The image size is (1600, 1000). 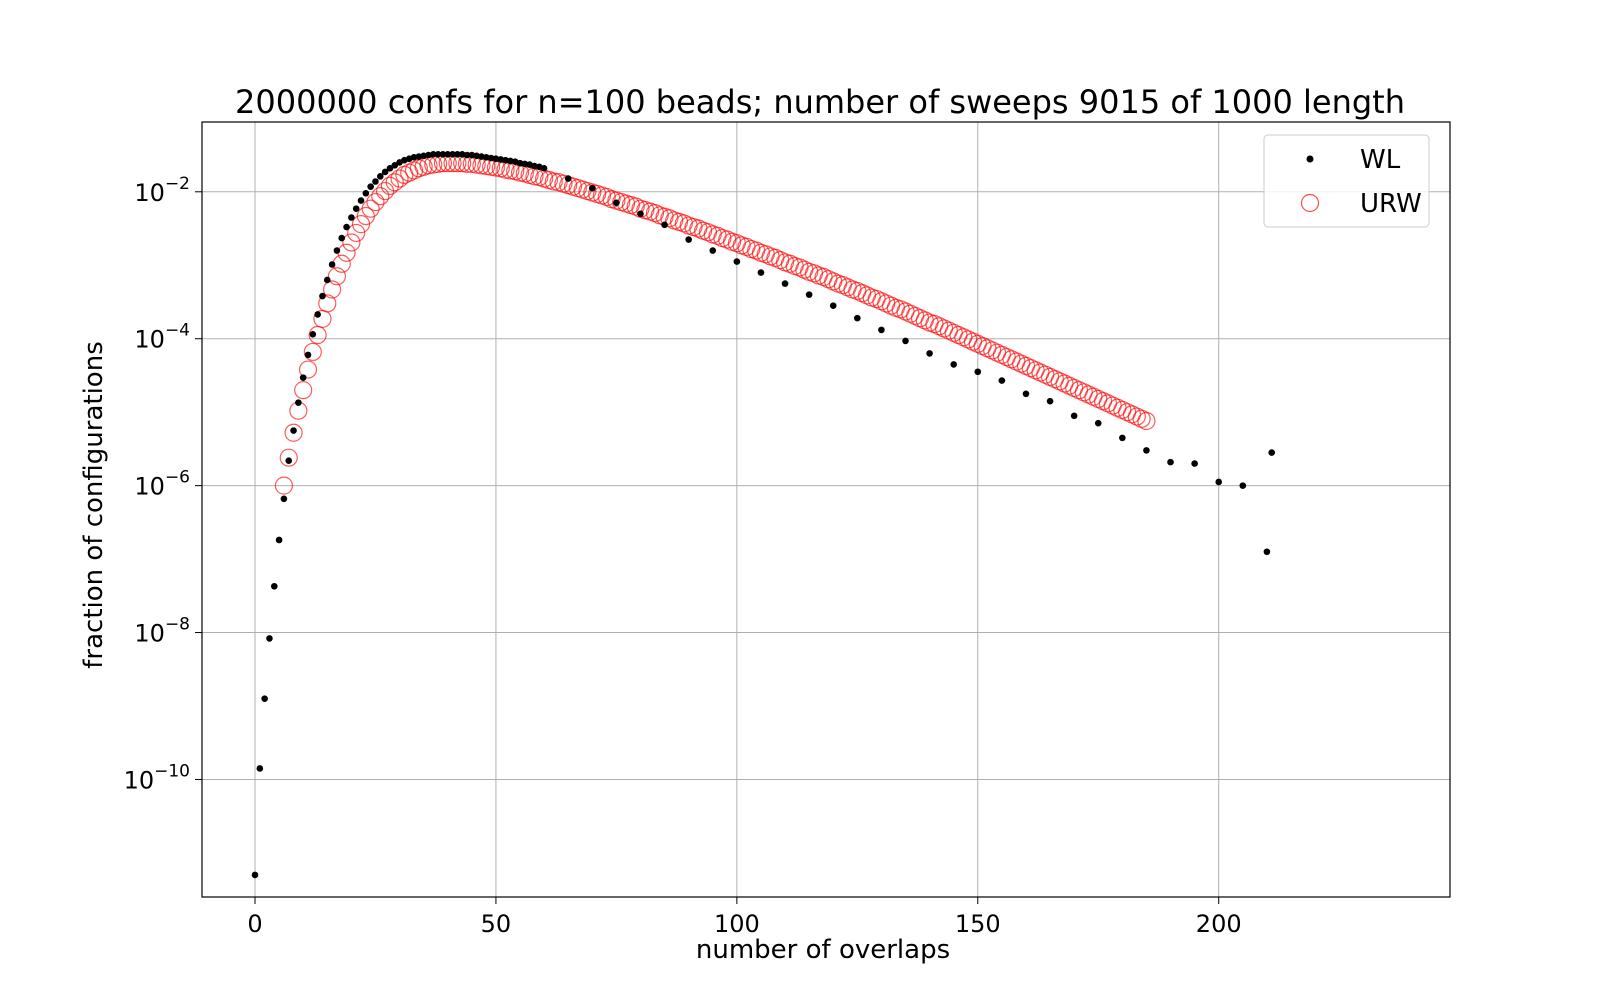 What do you see at coordinates (1310, 203) in the screenshot?
I see `legend-urw-marker` at bounding box center [1310, 203].